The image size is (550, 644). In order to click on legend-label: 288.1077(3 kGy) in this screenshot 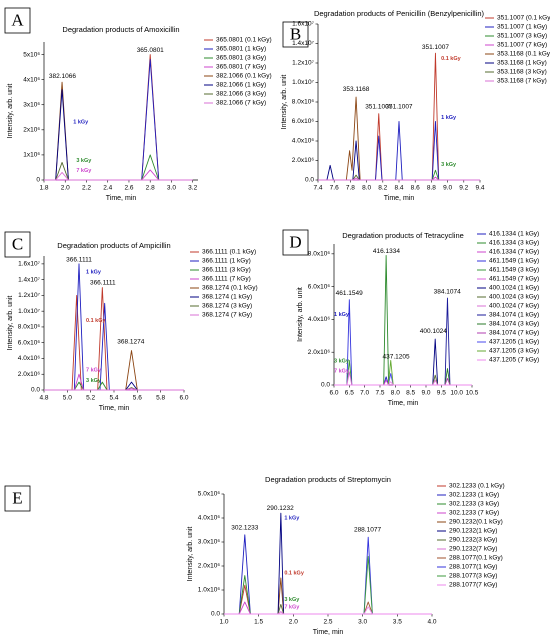, I will do `click(473, 576)`.